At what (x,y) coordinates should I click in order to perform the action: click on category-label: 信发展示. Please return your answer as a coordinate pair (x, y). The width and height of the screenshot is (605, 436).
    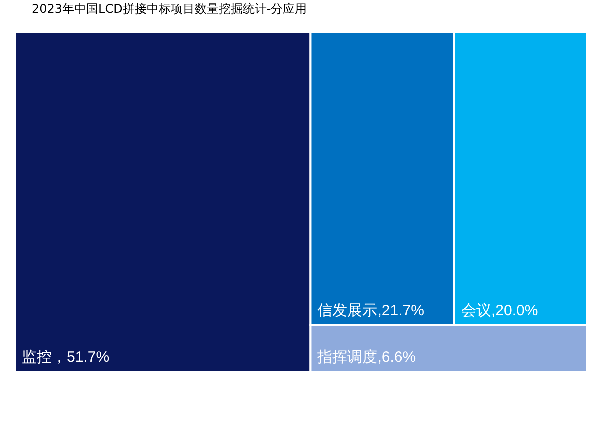
    Looking at the image, I should click on (348, 311).